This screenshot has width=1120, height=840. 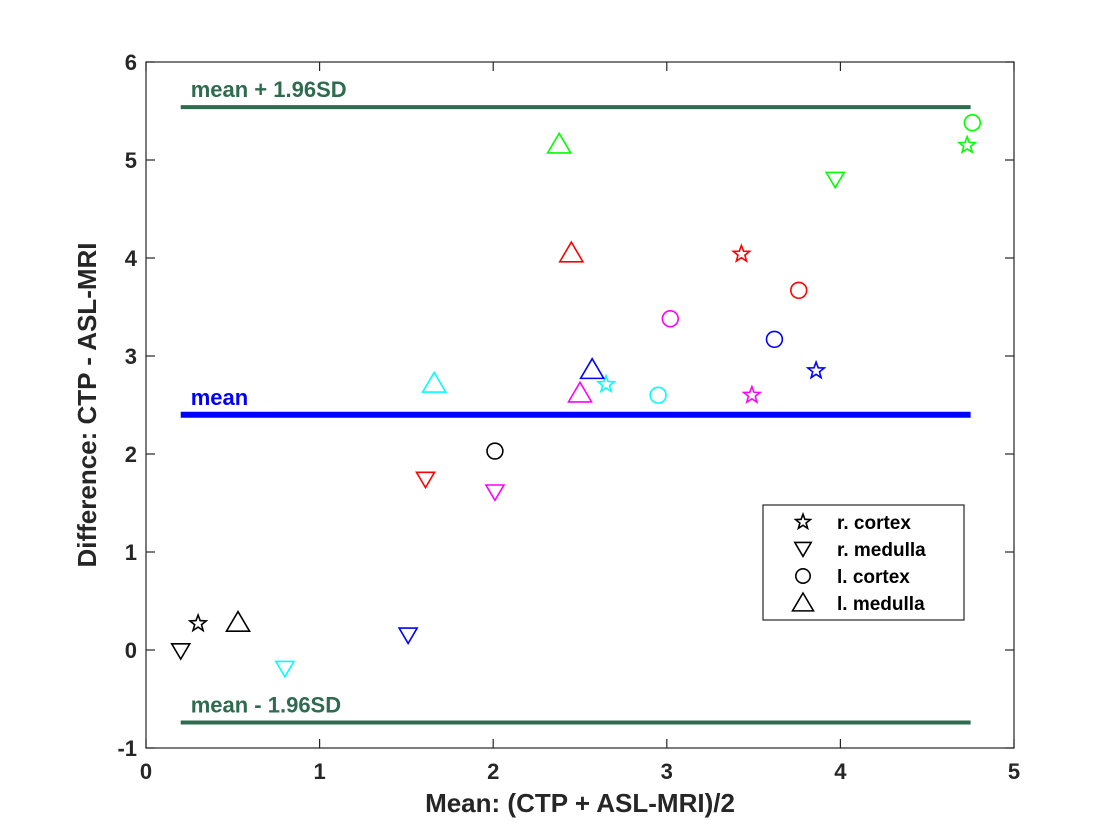 What do you see at coordinates (802, 575) in the screenshot?
I see `legend-marker-l-cortex` at bounding box center [802, 575].